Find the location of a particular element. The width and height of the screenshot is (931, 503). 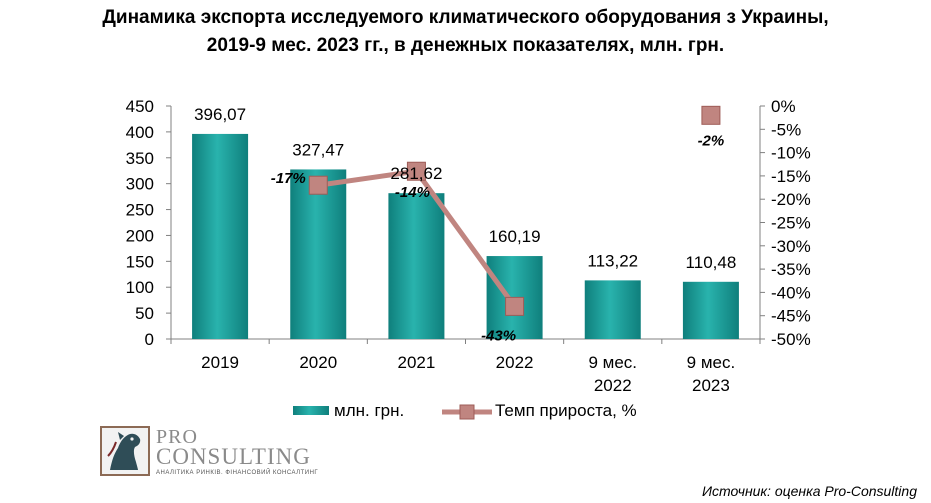

legend-line-label: Темп прироста, % is located at coordinates (566, 410).